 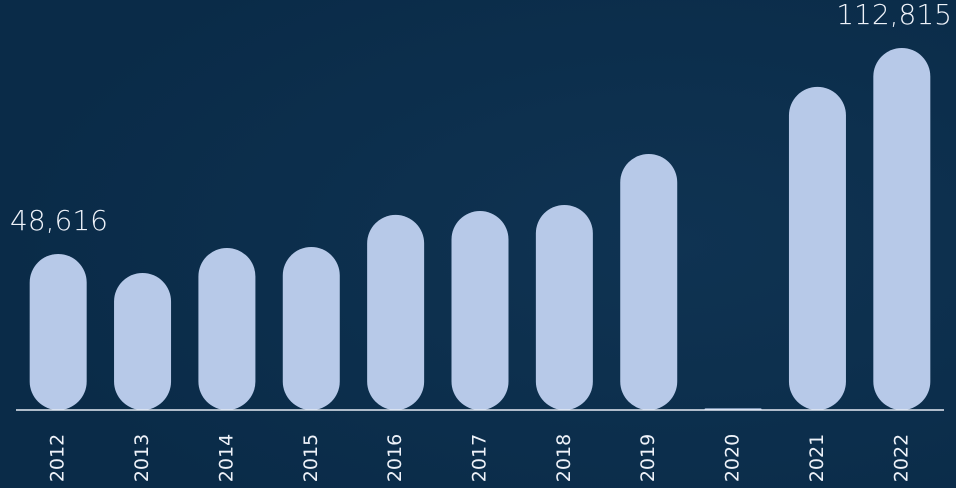 I want to click on x-tick-label: 2019, so click(x=648, y=458).